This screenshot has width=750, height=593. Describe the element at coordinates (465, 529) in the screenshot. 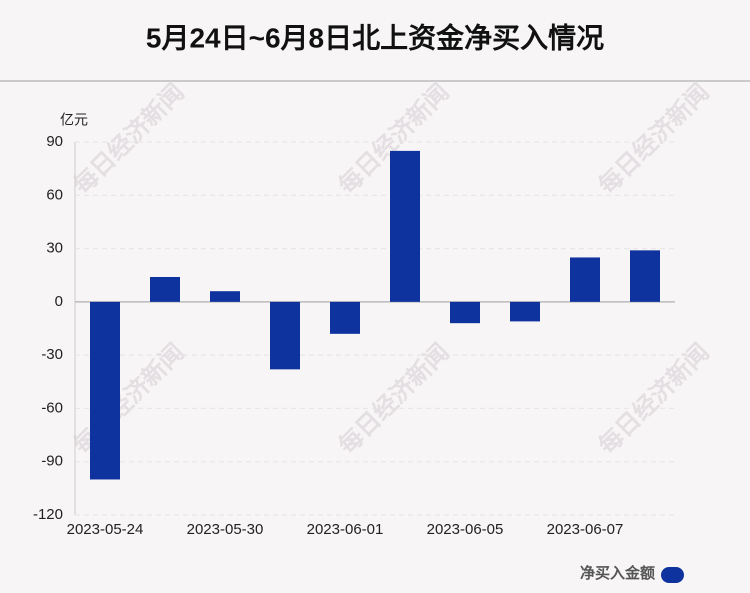

I see `x-tick-label: 2023-06-05` at that location.